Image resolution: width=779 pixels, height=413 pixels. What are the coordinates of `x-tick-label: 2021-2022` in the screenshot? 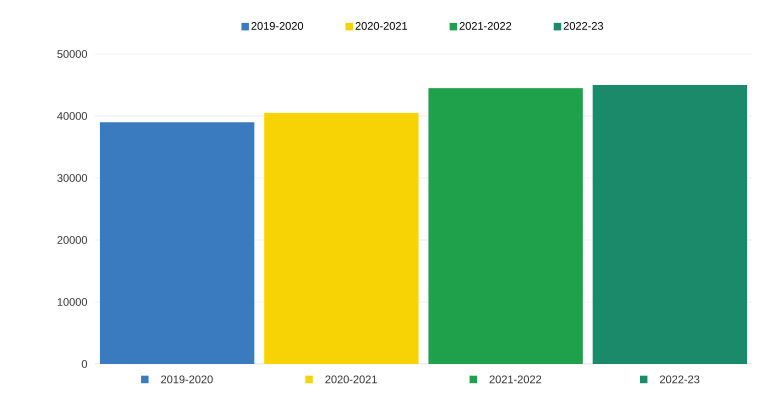 It's located at (516, 380).